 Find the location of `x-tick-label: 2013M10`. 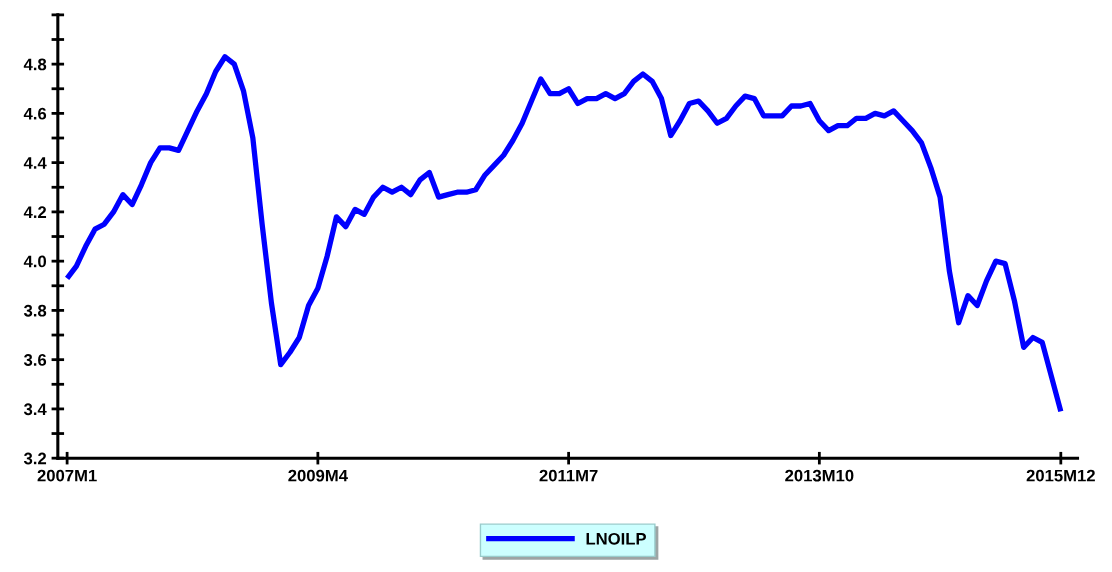

x-tick-label: 2013M10 is located at coordinates (819, 475).